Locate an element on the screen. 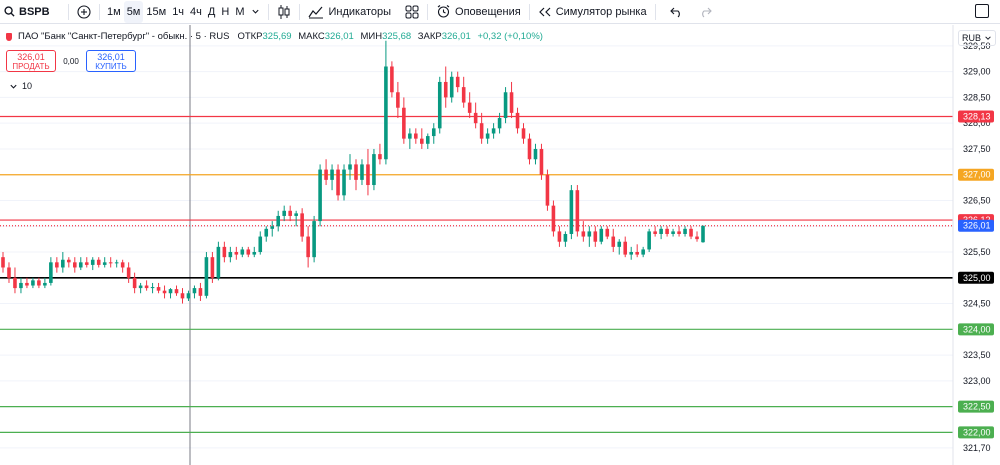 This screenshot has height=465, width=1000. volume-value: 10 is located at coordinates (27, 86).